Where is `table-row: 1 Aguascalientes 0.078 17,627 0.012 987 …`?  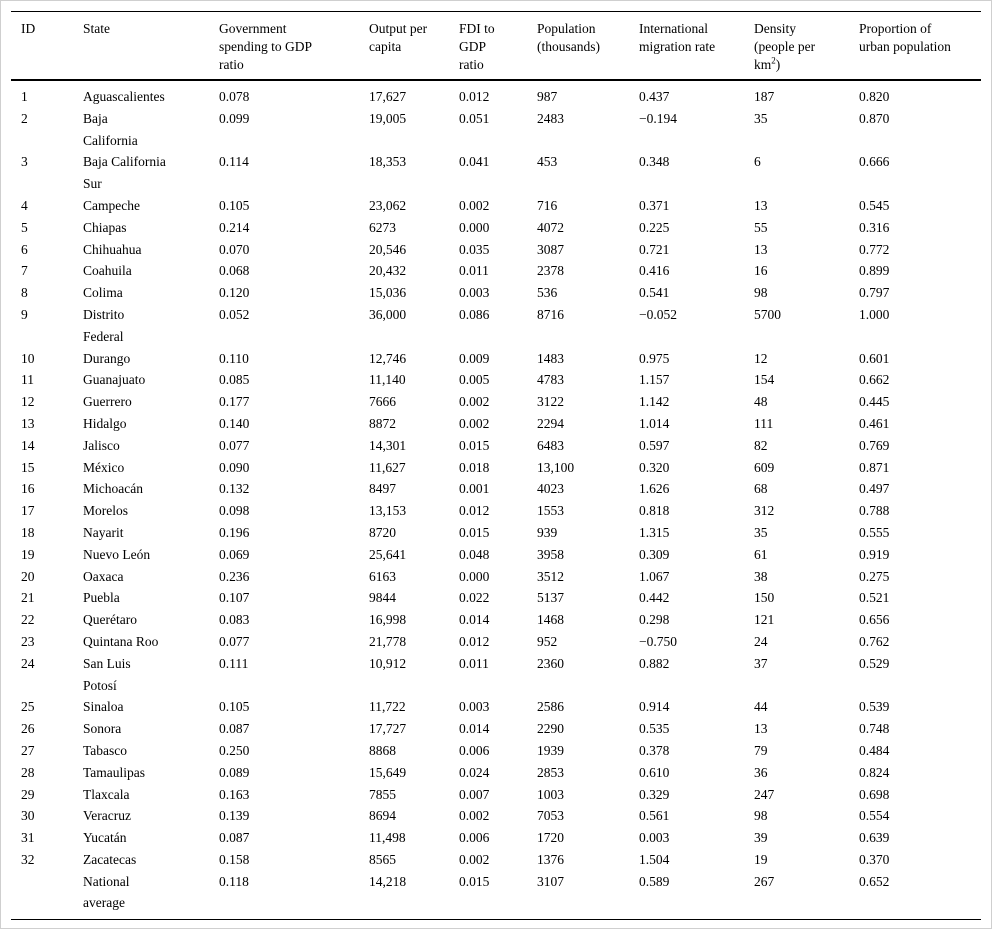
table-row: 1 Aguascalientes 0.078 17,627 0.012 987 … is located at coordinates (496, 94).